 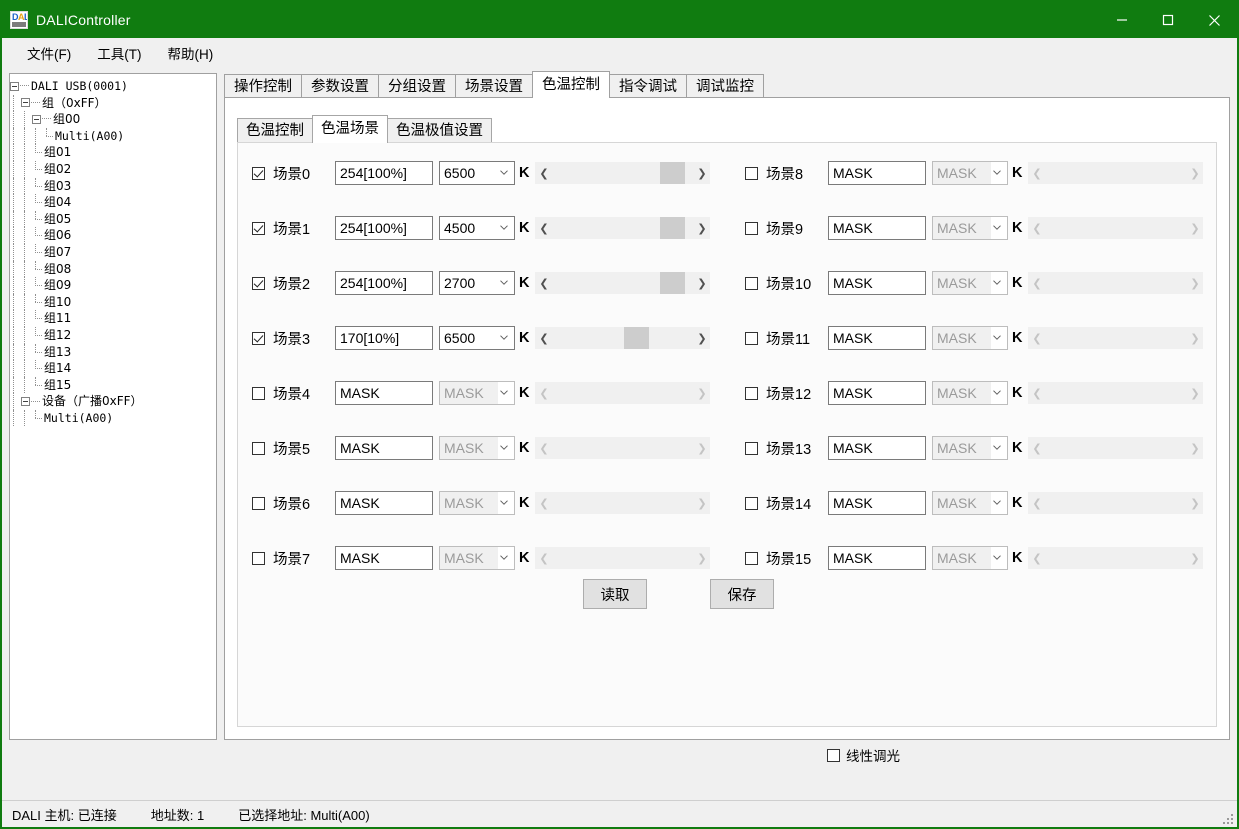 What do you see at coordinates (49, 54) in the screenshot?
I see `menu-file: 文件(F)` at bounding box center [49, 54].